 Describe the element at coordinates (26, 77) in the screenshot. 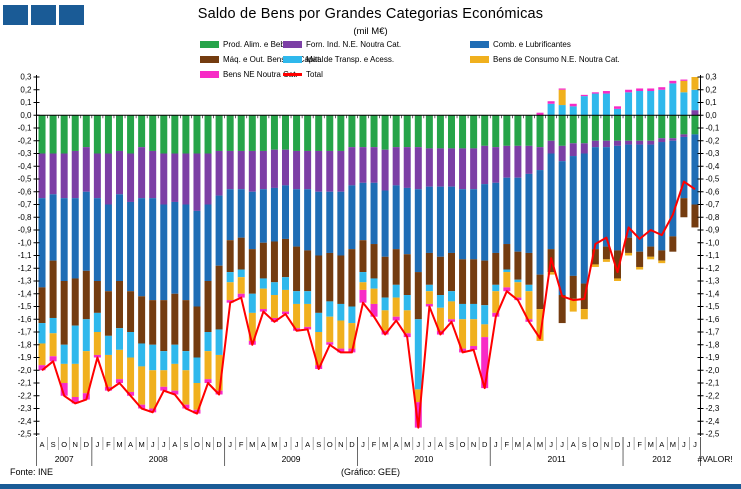

I see `y-tick-label-left: 0,3` at that location.